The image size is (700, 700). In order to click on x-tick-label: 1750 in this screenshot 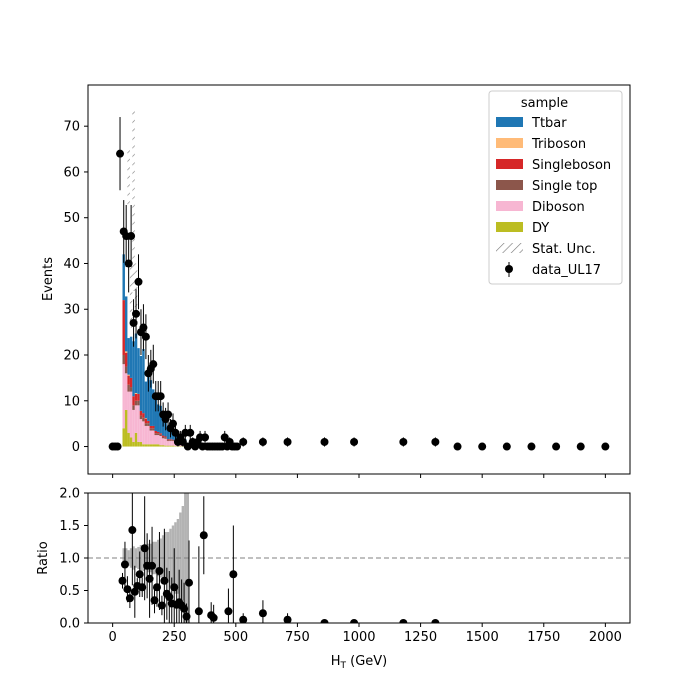, I will do `click(543, 637)`.